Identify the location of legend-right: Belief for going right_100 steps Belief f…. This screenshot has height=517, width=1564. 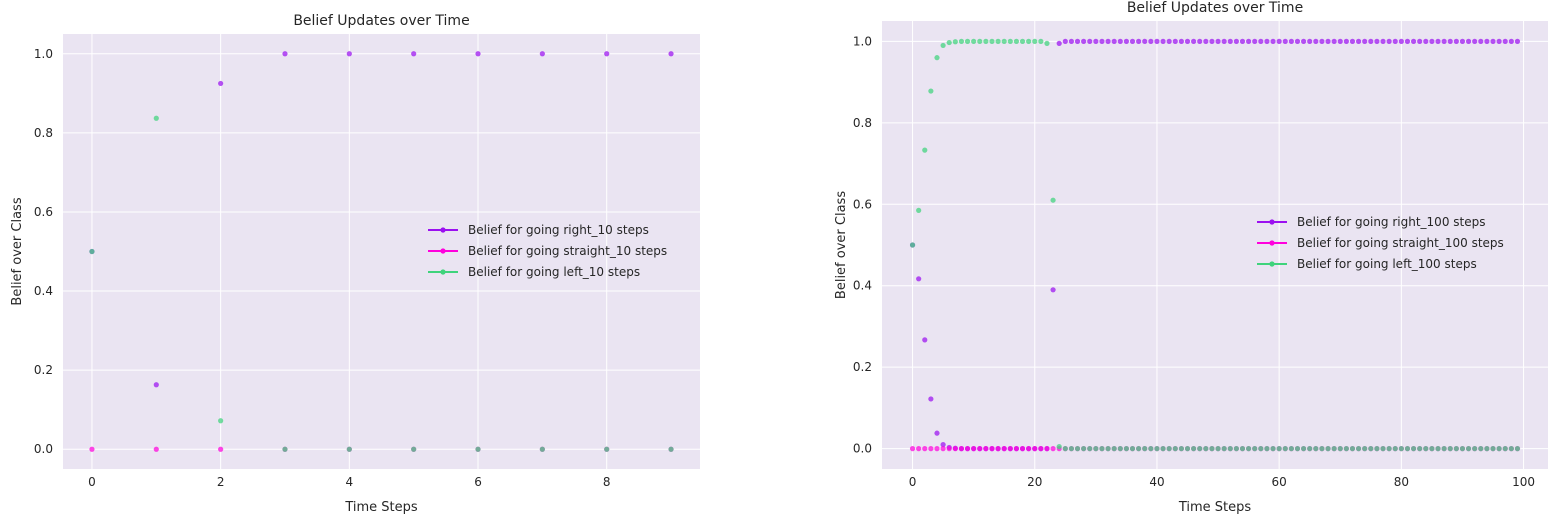
(1380, 243).